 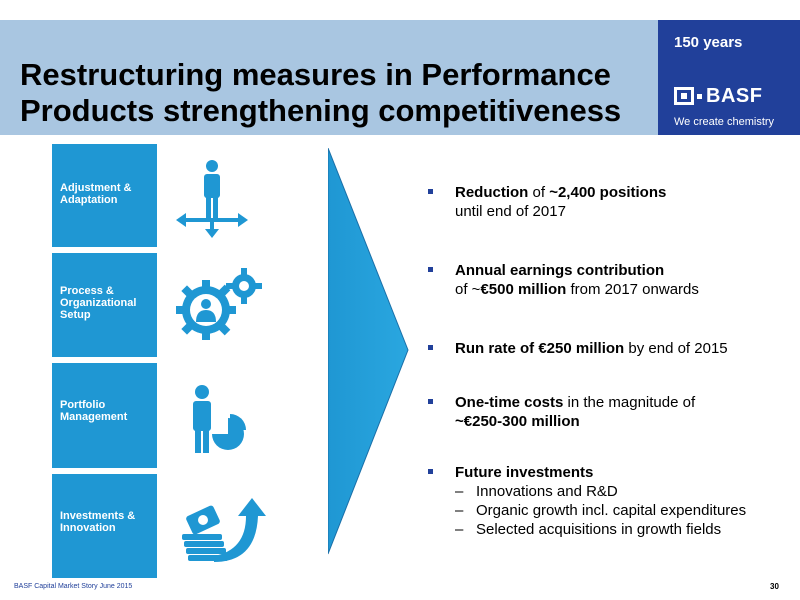 I want to click on sub-item: – Selected acquisitions in growth fields, so click(x=588, y=529).